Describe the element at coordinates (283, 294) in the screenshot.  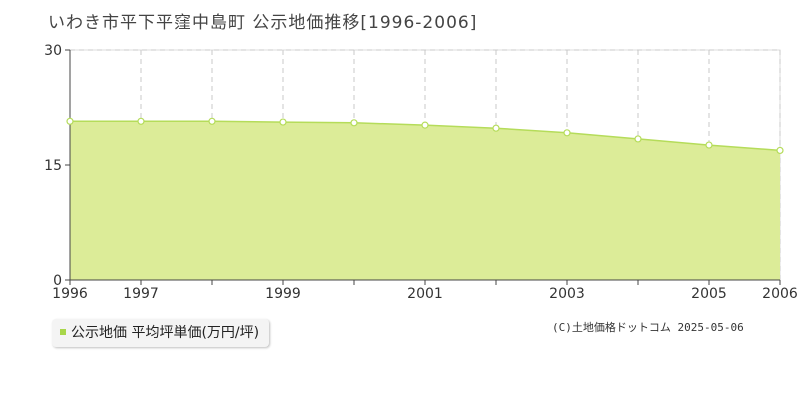
I see `x-tick-label: 1999` at that location.